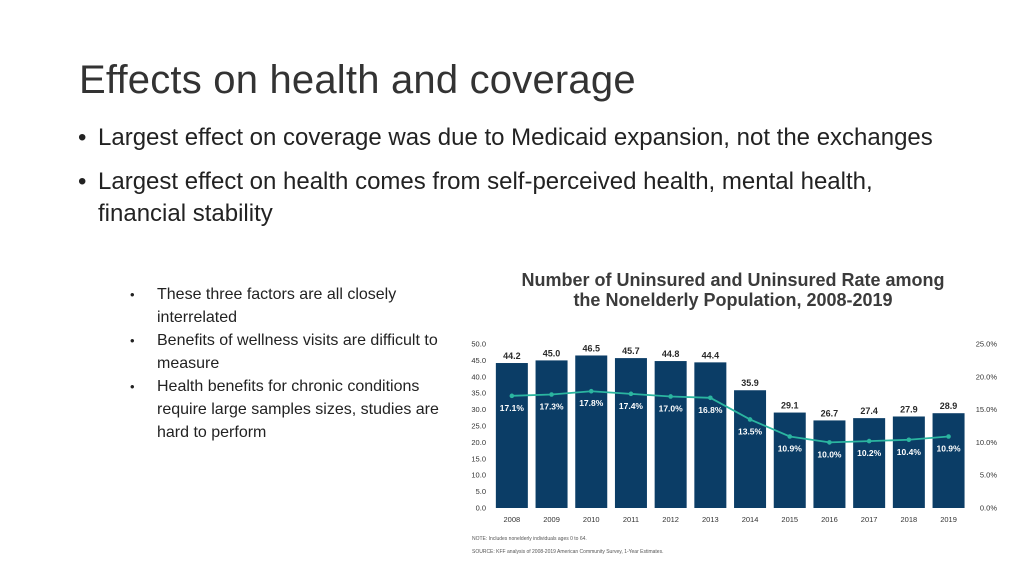  What do you see at coordinates (829, 464) in the screenshot?
I see `bar-2016` at bounding box center [829, 464].